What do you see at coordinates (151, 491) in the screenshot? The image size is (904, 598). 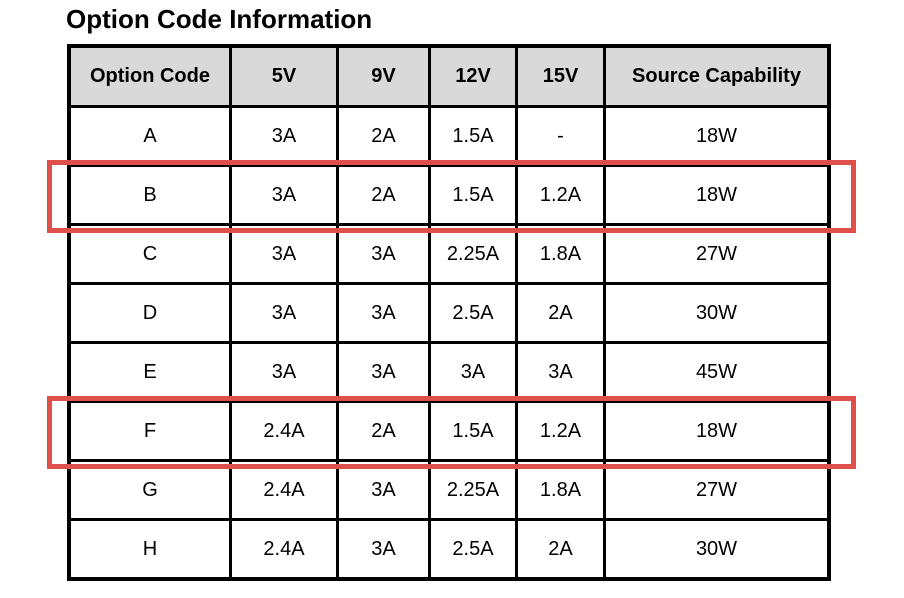 I see `table-cell: G` at bounding box center [151, 491].